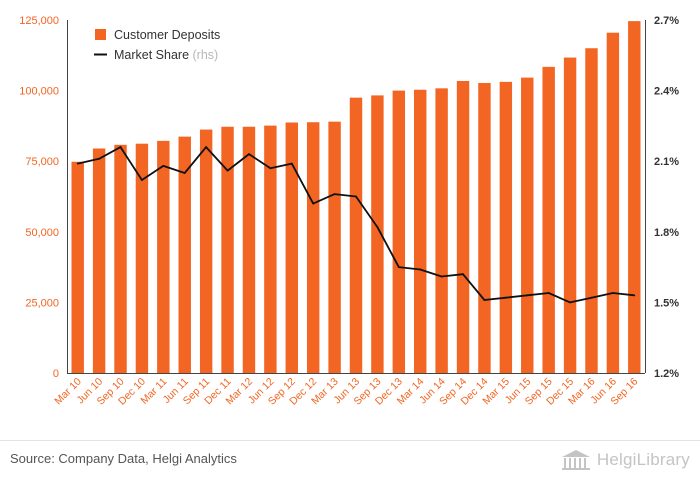 The image size is (700, 488). I want to click on y-tick-label: 125,000, so click(39, 21).